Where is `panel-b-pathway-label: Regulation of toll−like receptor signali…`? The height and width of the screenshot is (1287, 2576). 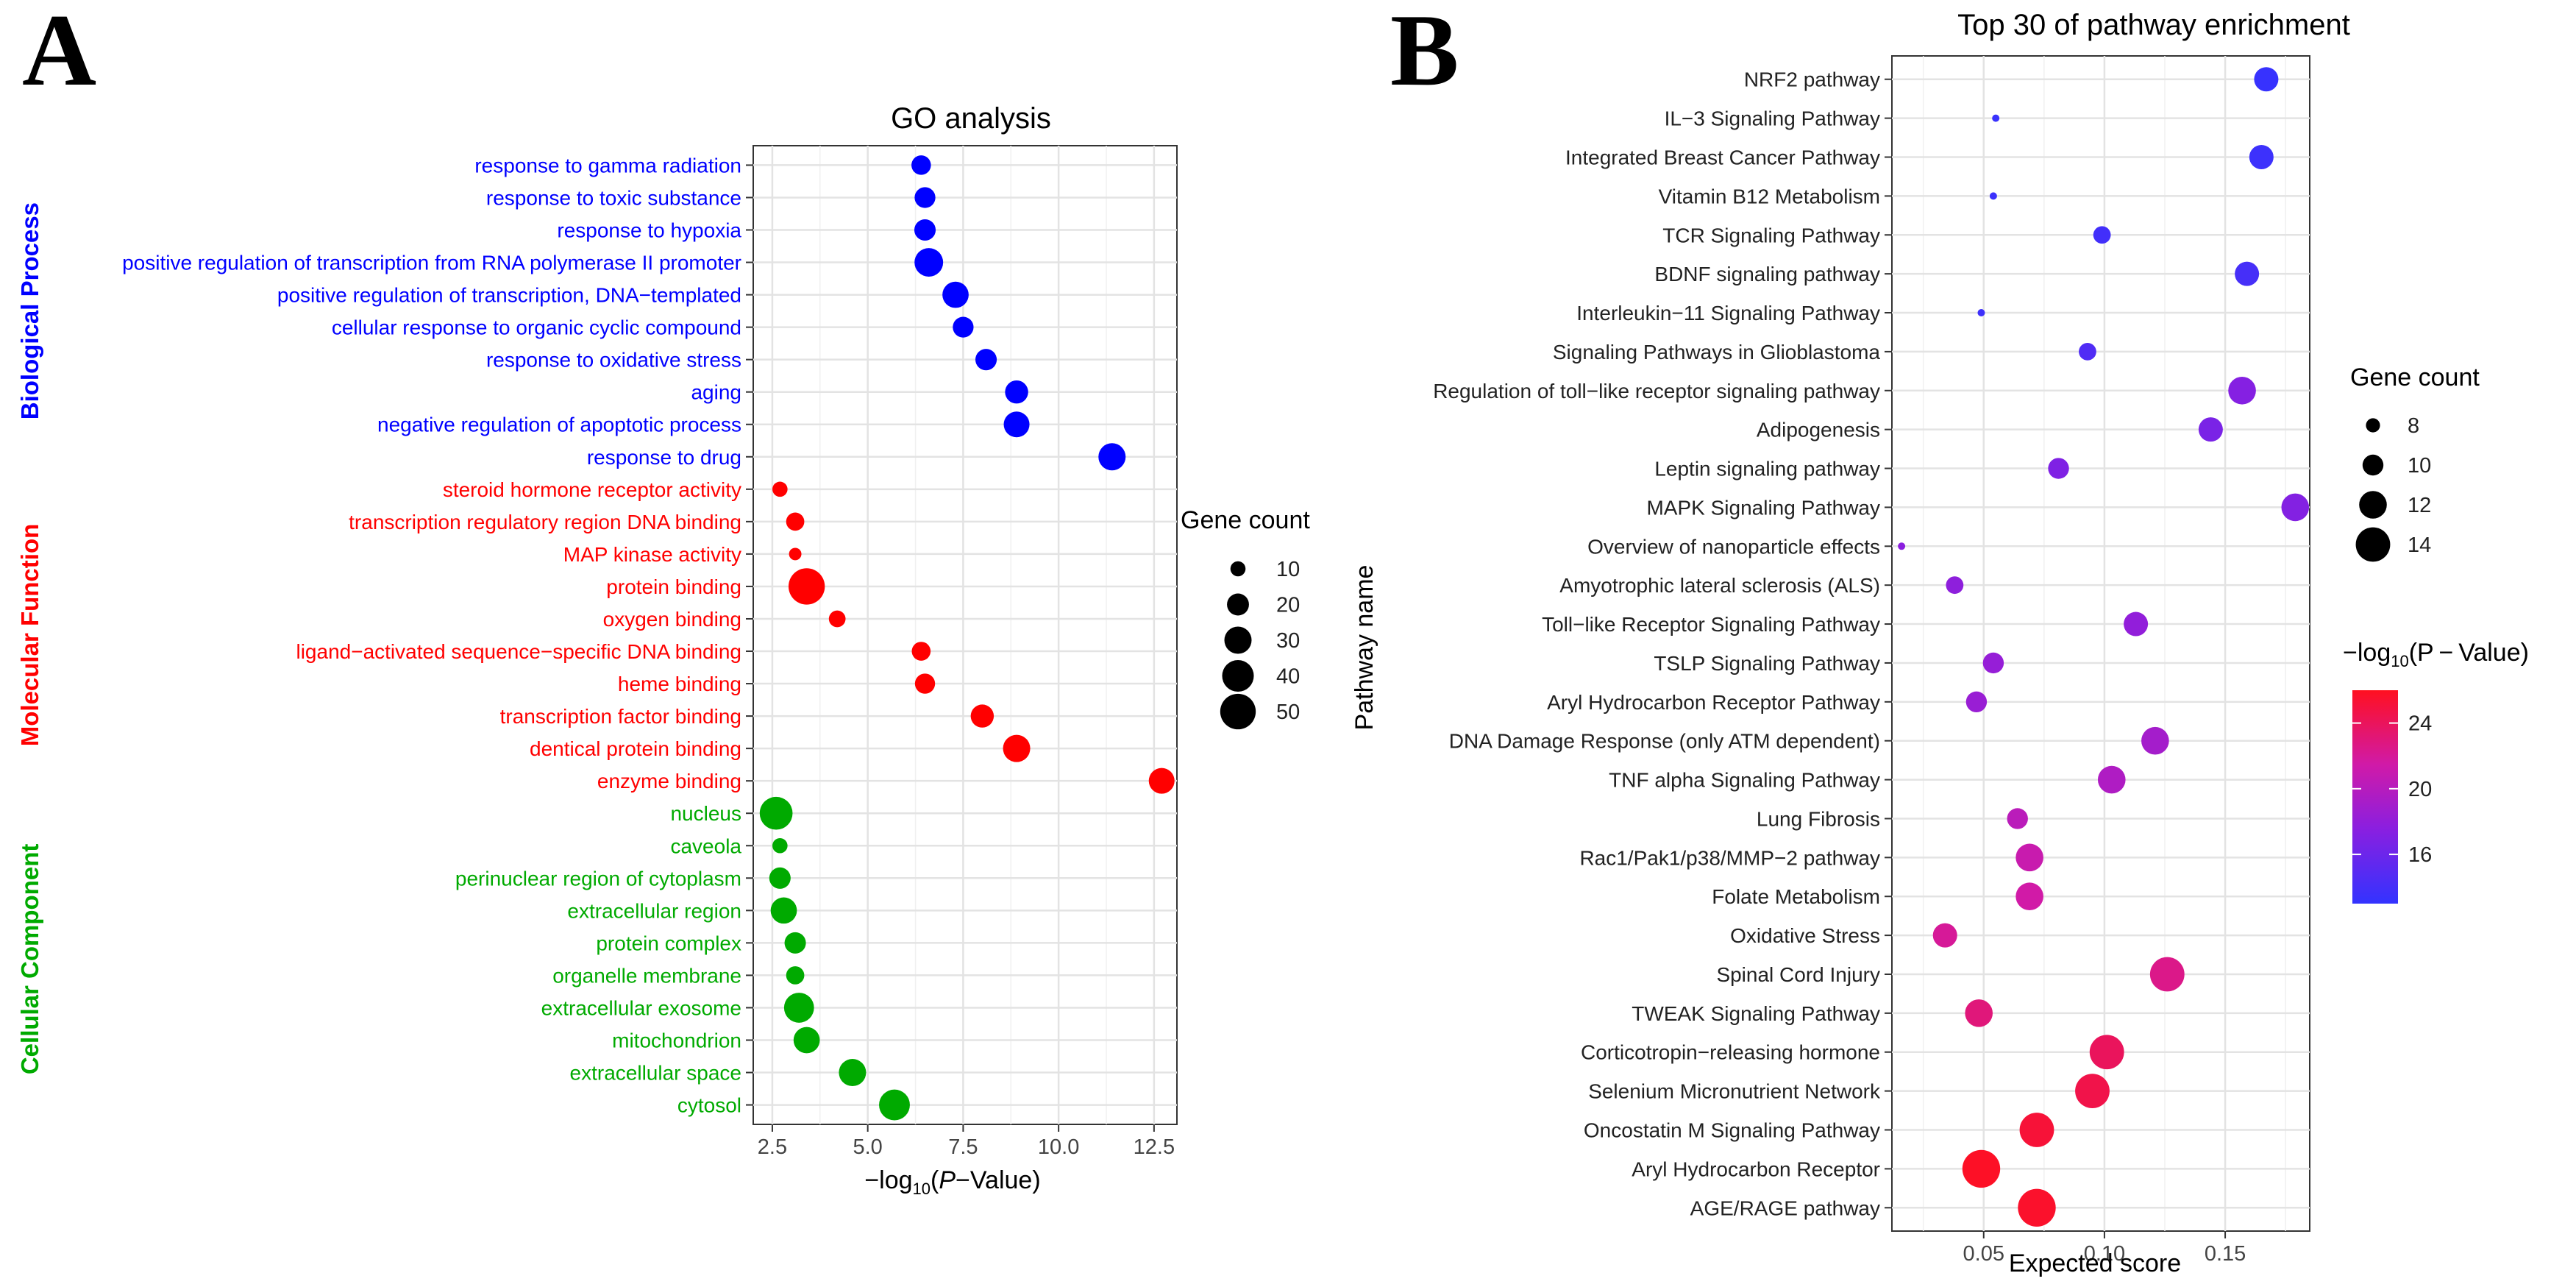
panel-b-pathway-label: Regulation of toll−like receptor signali… is located at coordinates (1656, 391).